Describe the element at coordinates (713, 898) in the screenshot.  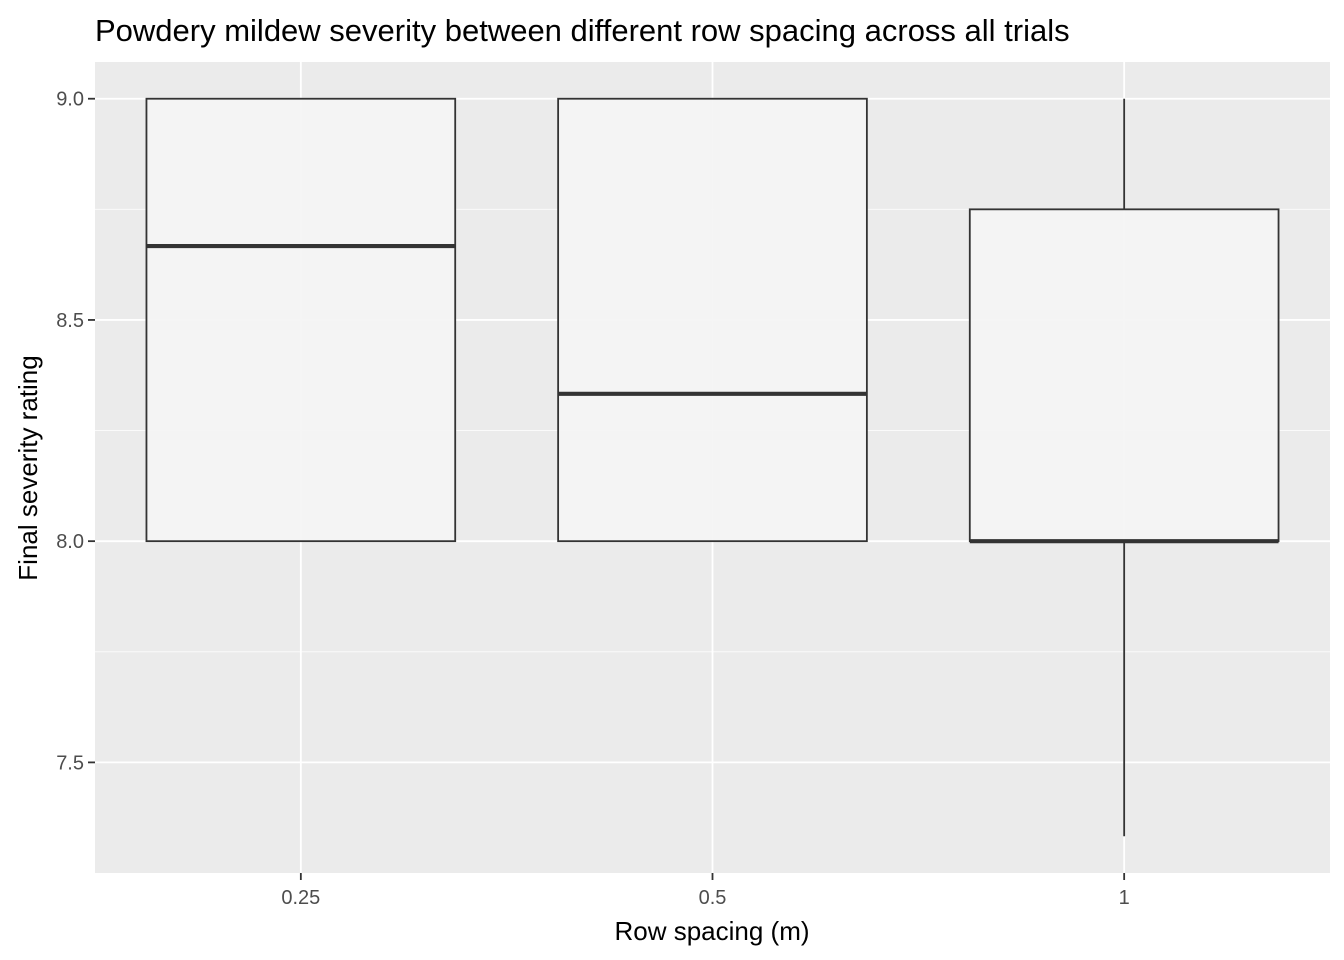
I see `x-tick-label: 0.5` at that location.